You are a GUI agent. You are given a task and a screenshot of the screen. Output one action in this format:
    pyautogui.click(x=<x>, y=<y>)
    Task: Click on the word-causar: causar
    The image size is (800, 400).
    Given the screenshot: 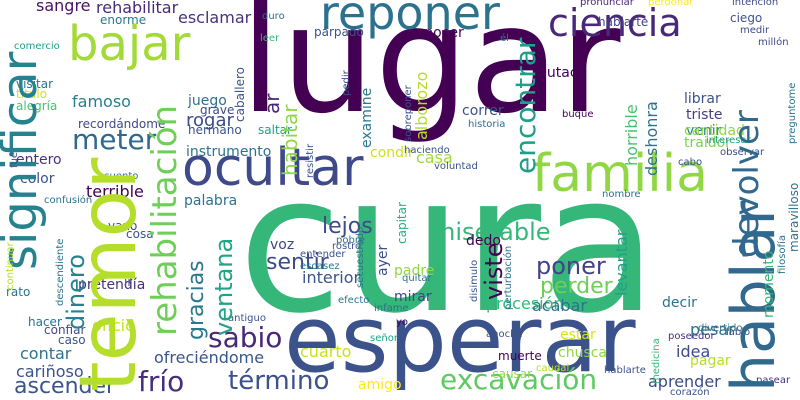 What is the action you would take?
    pyautogui.click(x=512, y=374)
    